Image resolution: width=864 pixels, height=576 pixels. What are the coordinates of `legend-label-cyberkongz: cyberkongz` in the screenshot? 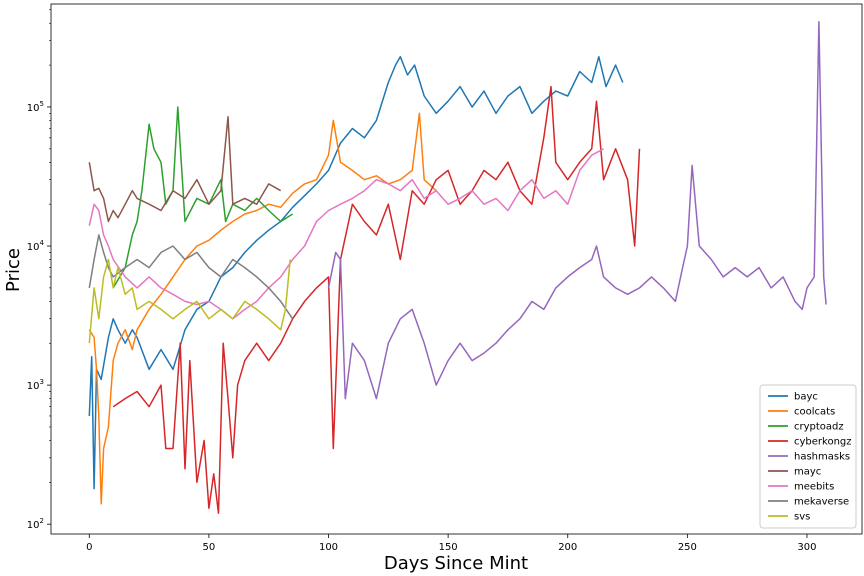 It's located at (823, 442).